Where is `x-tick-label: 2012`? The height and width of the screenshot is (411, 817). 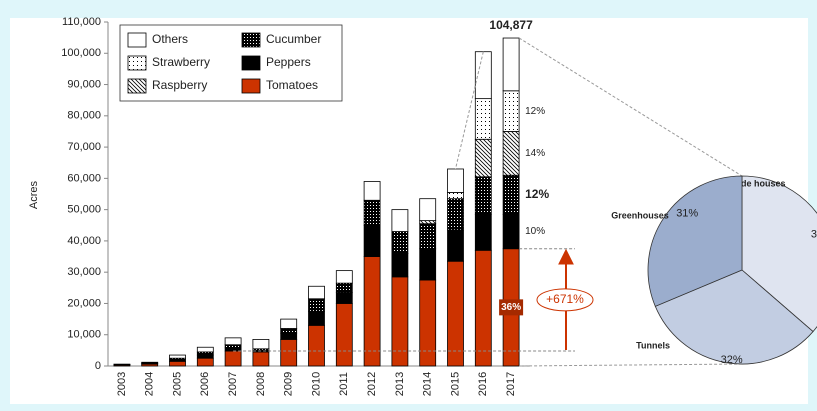 x-tick-label: 2012 is located at coordinates (372, 384).